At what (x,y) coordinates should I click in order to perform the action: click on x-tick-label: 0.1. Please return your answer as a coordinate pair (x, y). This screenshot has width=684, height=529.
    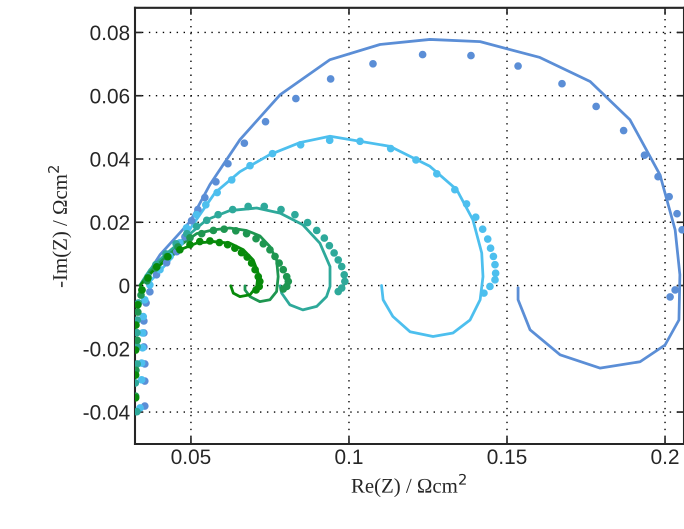
    Looking at the image, I should click on (348, 456).